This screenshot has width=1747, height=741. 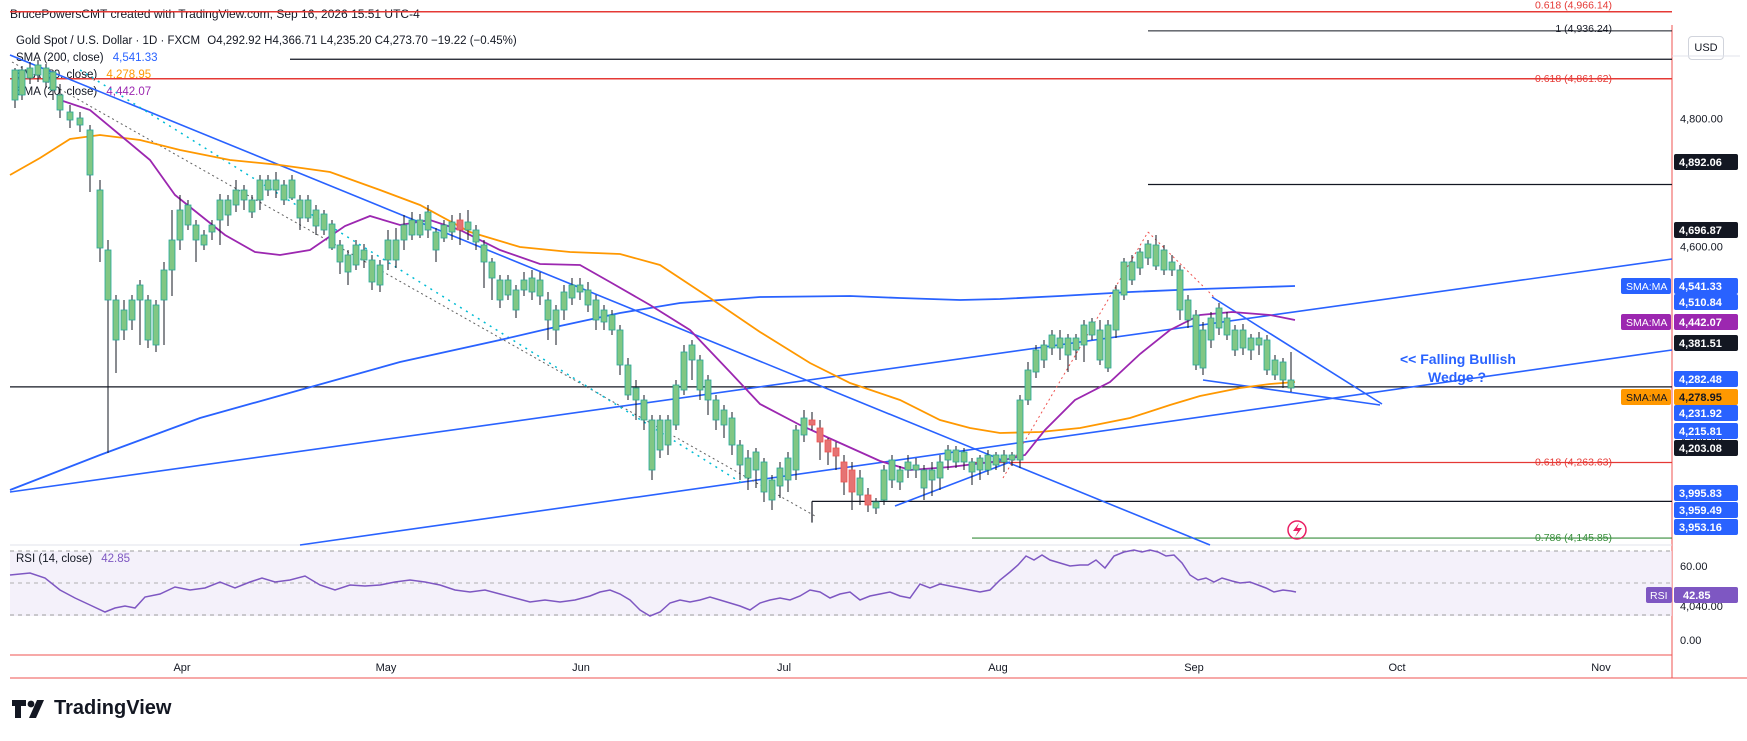 What do you see at coordinates (73, 559) in the screenshot?
I see `rsi-legend: RSI (14, close) 42.85` at bounding box center [73, 559].